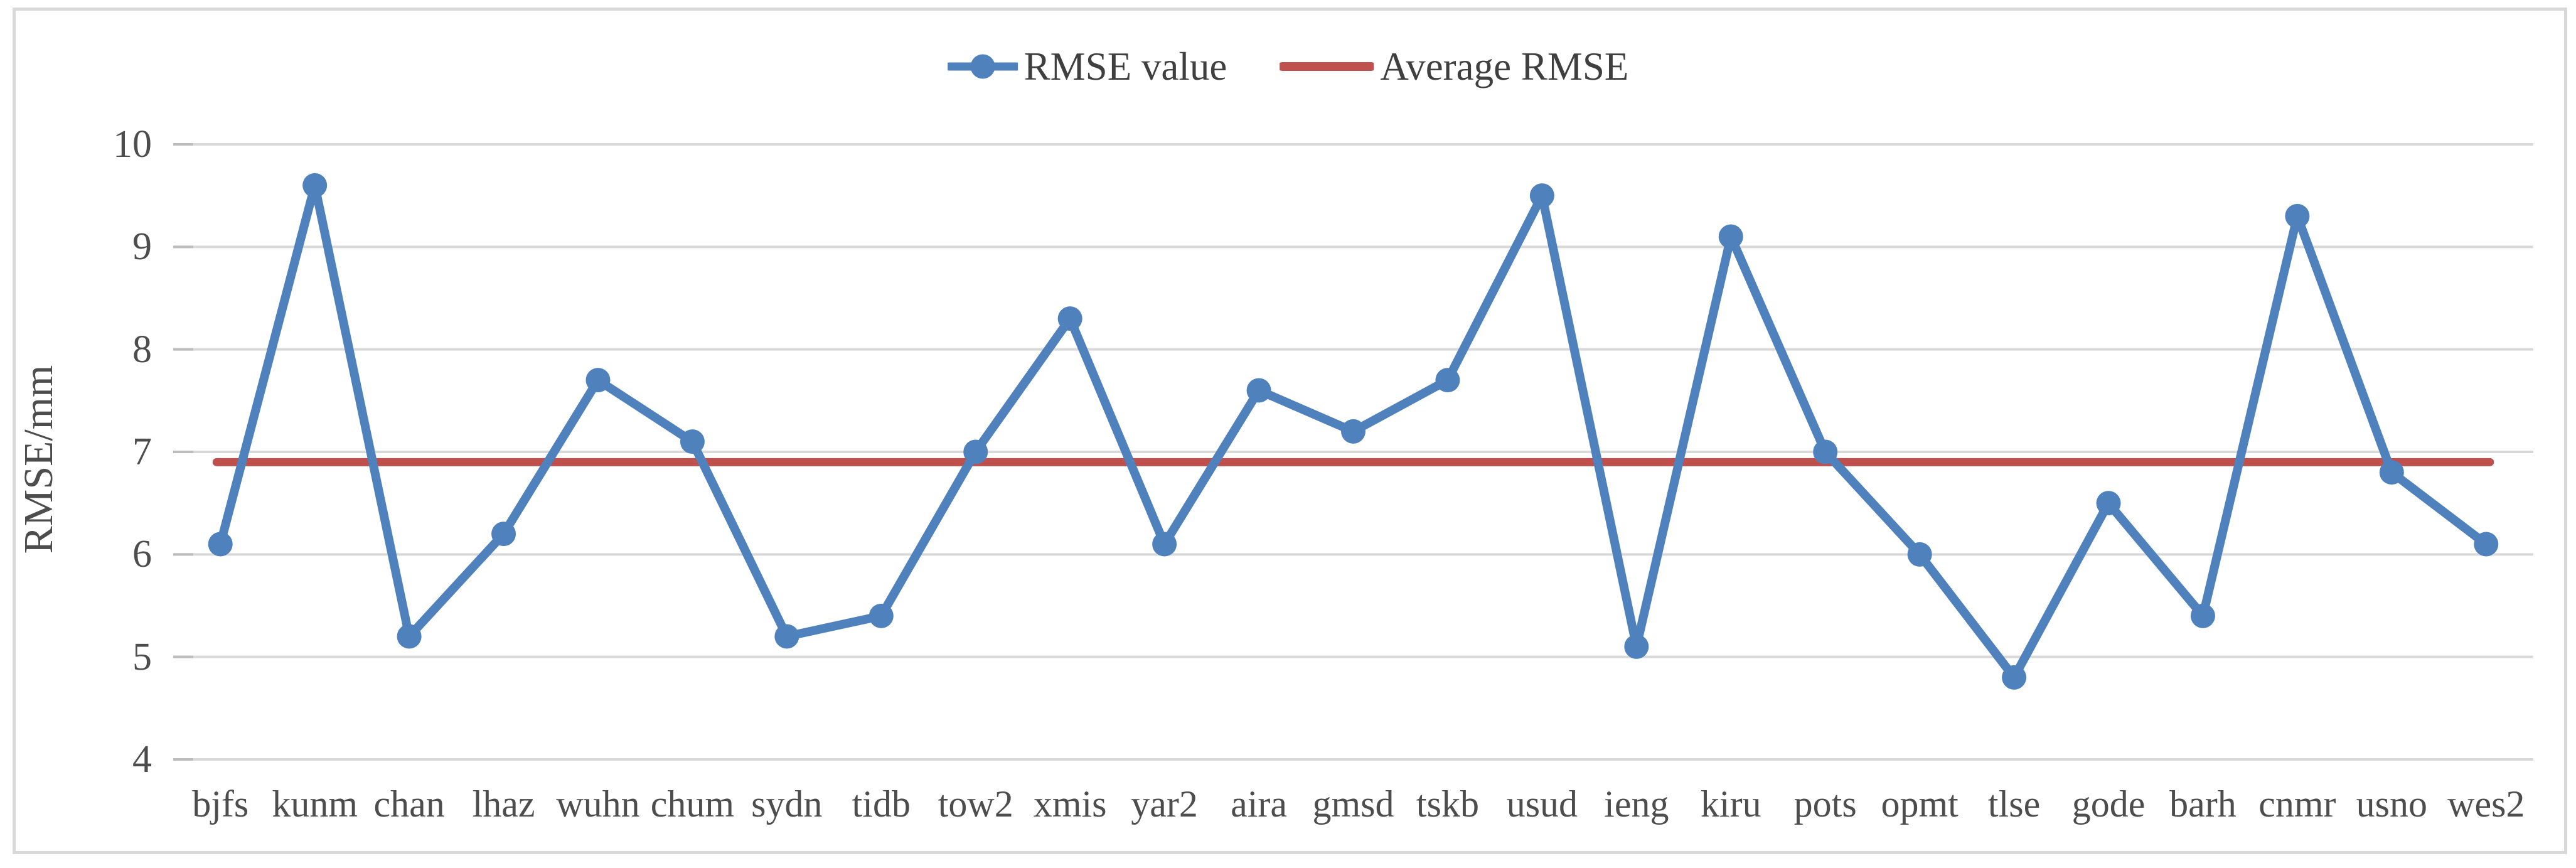 This screenshot has width=2576, height=868. What do you see at coordinates (2203, 804) in the screenshot?
I see `x-label-barh: barh` at bounding box center [2203, 804].